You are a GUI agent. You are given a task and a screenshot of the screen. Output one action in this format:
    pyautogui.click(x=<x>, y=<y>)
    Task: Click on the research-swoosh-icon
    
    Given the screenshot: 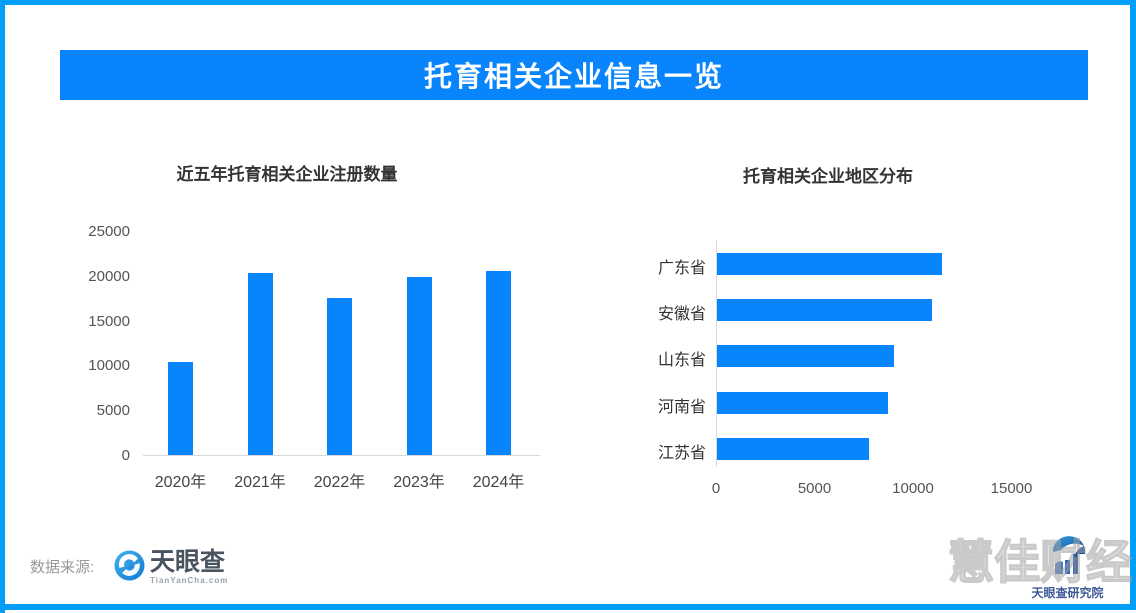 What is the action you would take?
    pyautogui.click(x=1068, y=559)
    